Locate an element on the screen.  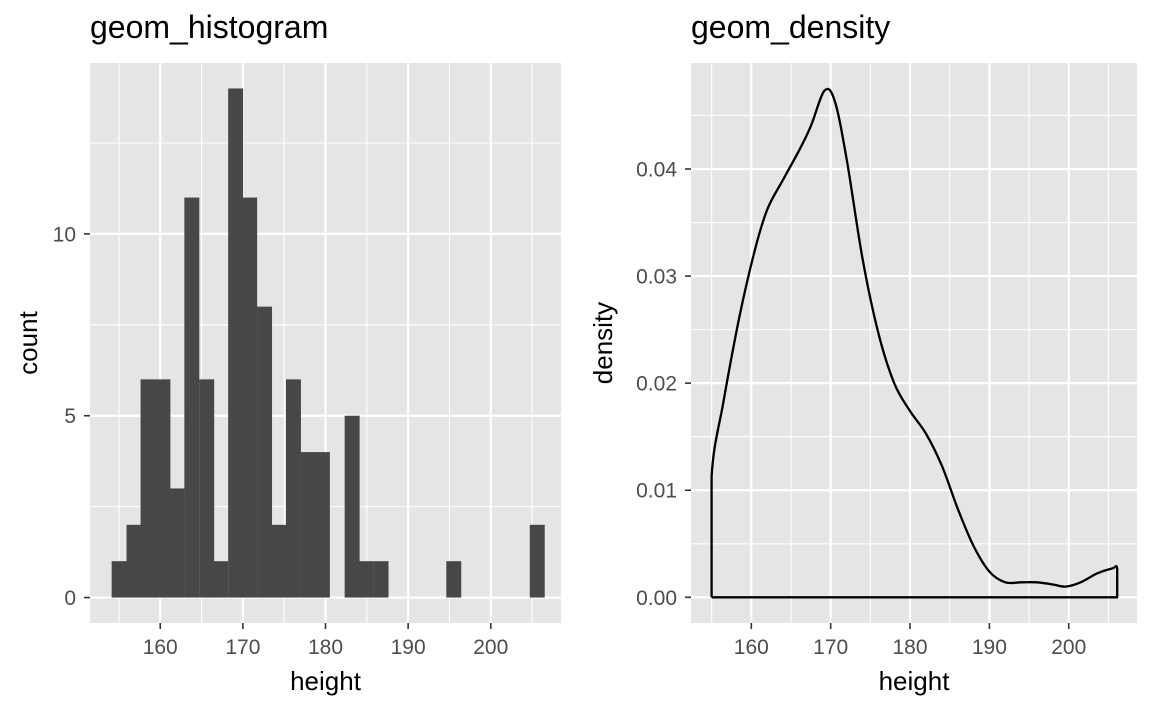
y-tick-label: 10 is located at coordinates (64, 234).